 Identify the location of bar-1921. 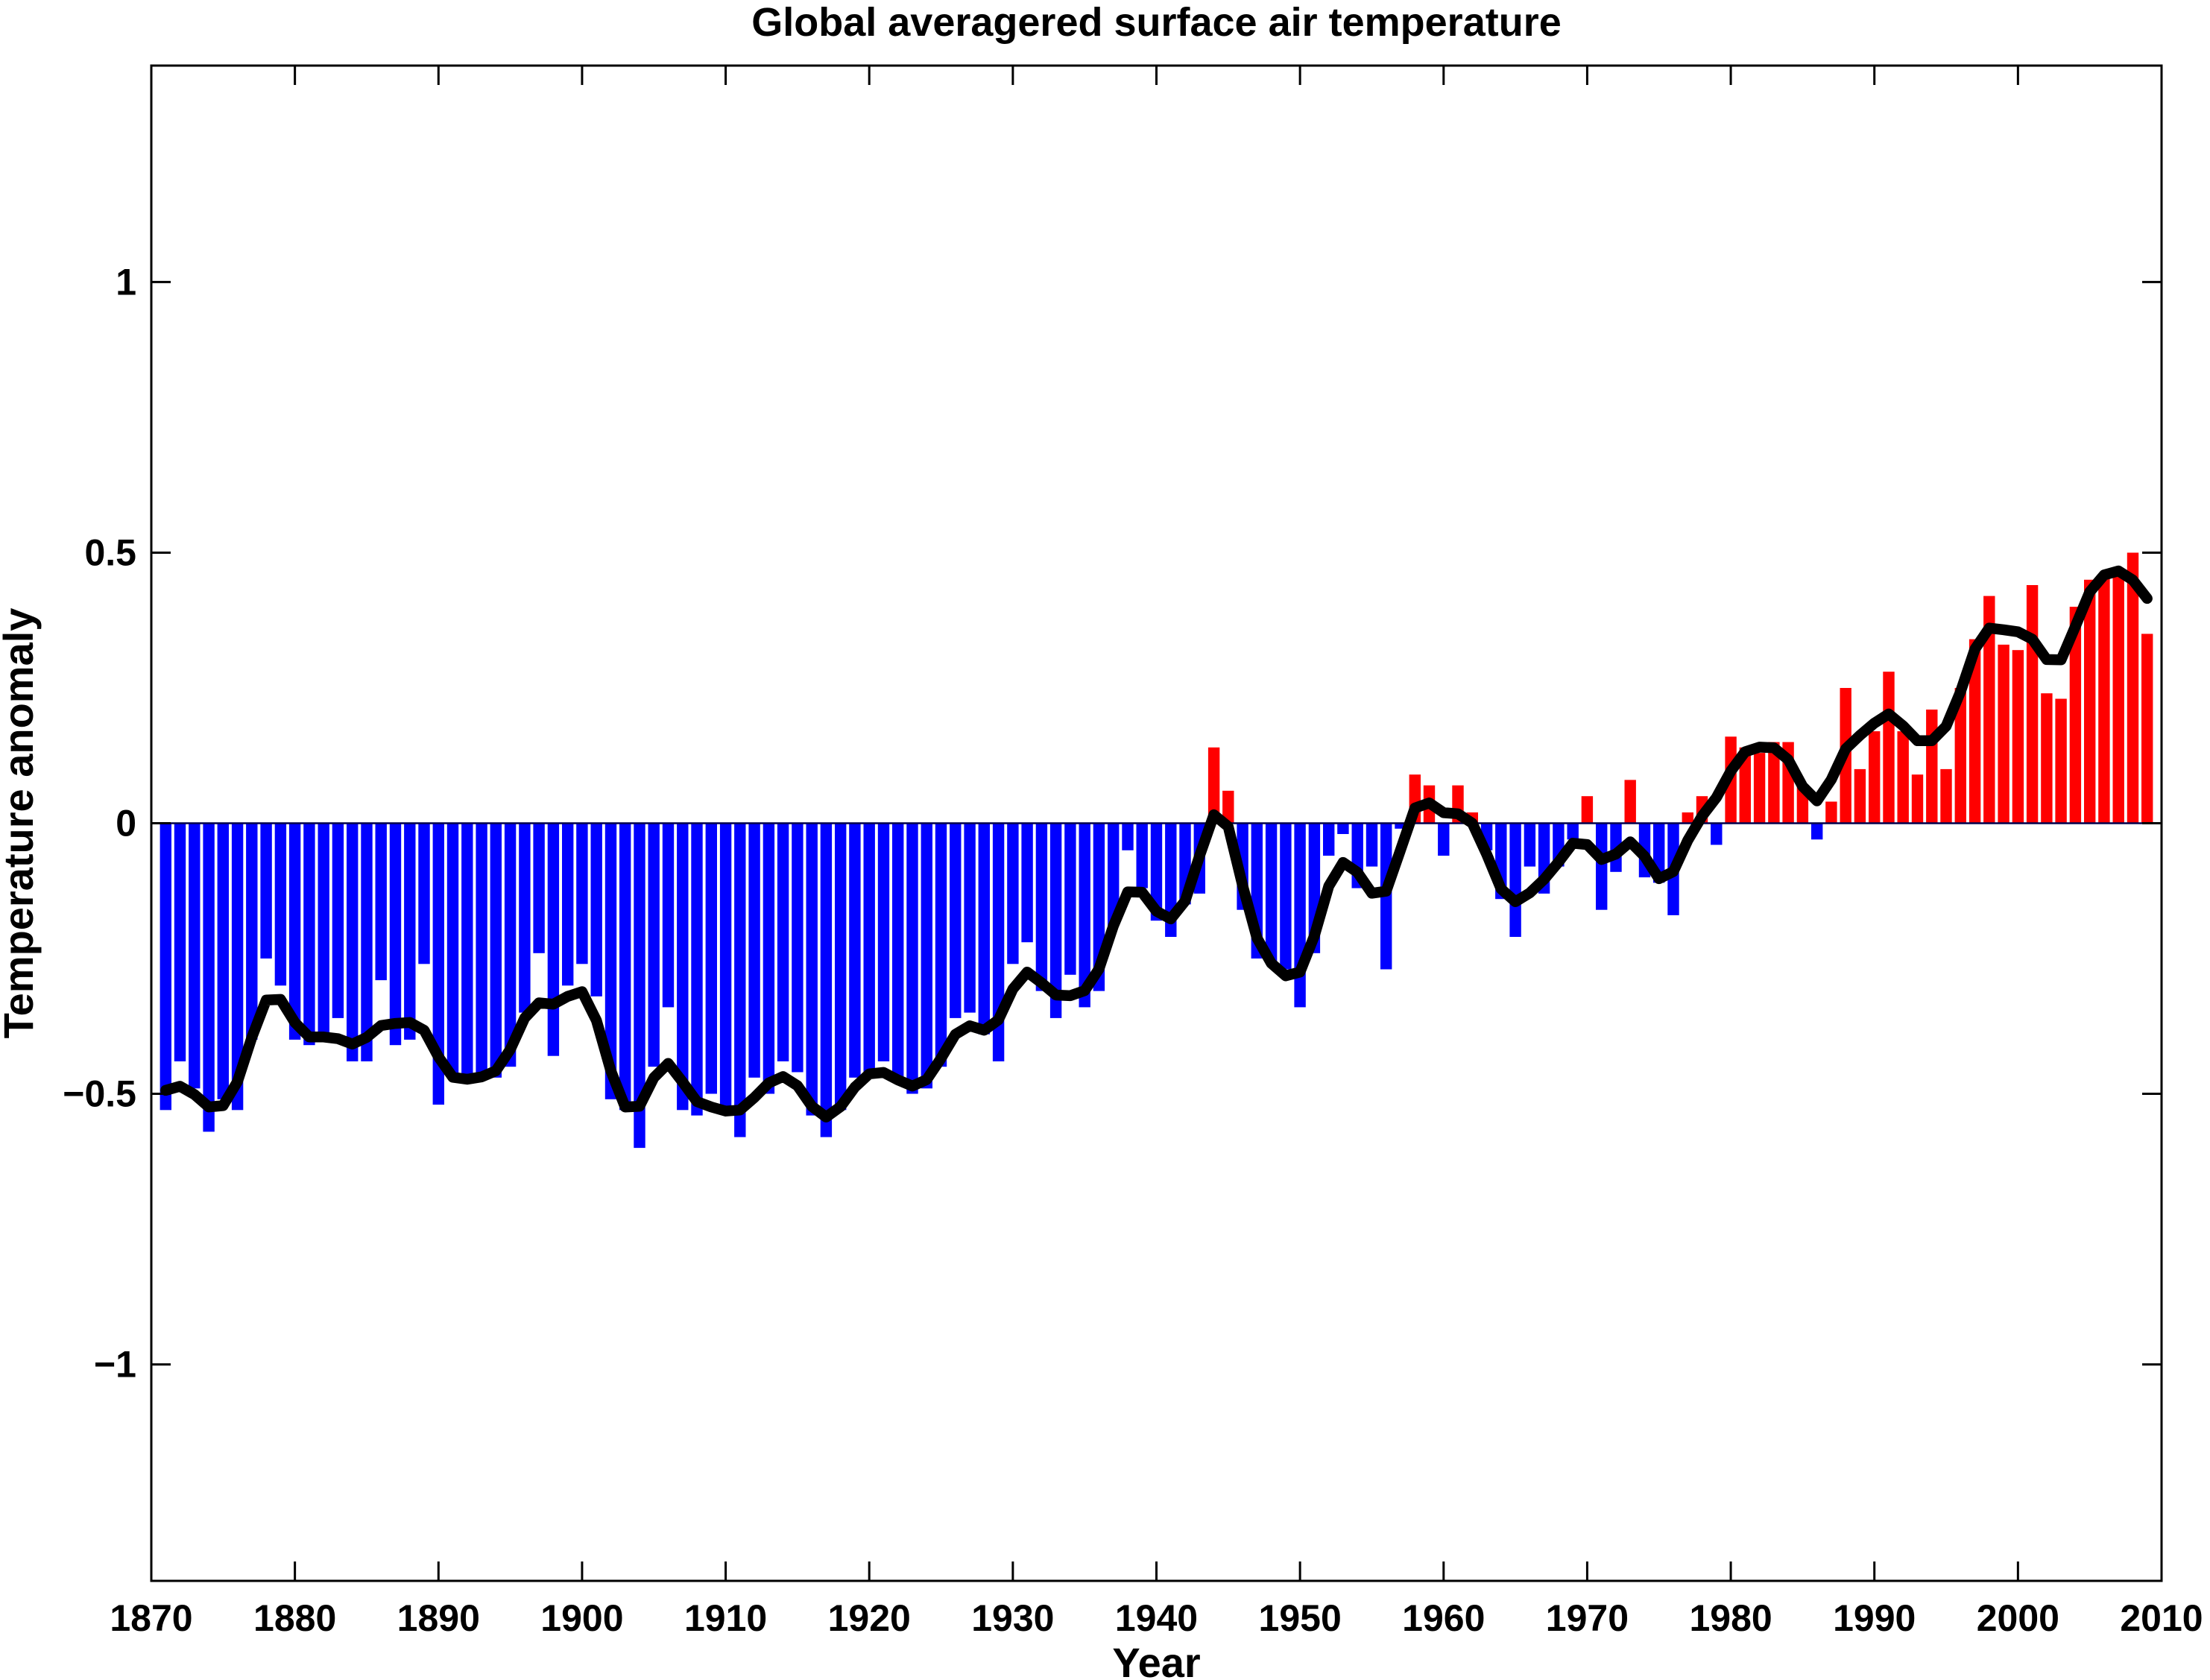
(883, 942).